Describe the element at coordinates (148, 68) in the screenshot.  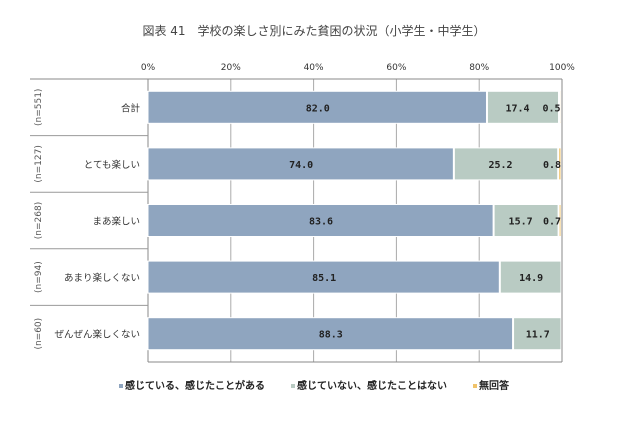
I see `x-tick-label: 0%` at that location.